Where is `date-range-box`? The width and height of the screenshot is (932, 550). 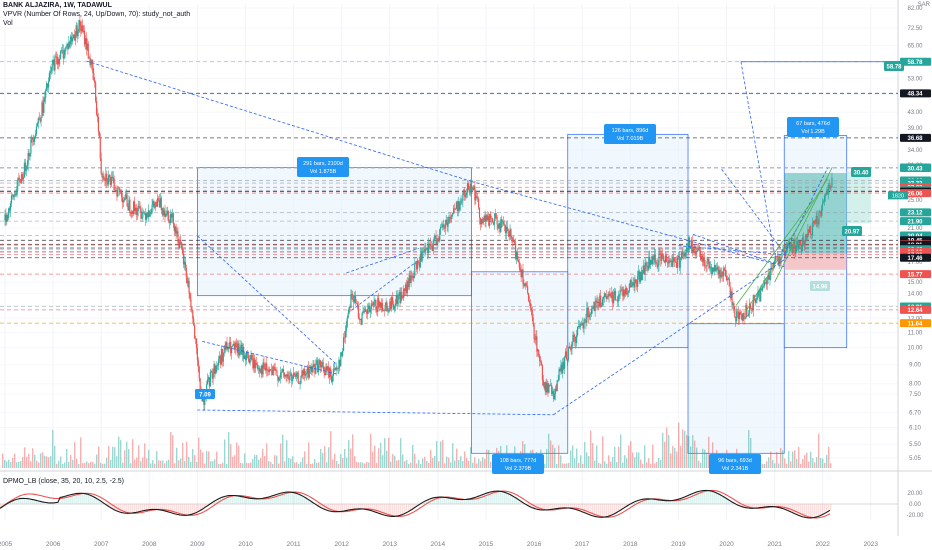 date-range-box is located at coordinates (520, 362).